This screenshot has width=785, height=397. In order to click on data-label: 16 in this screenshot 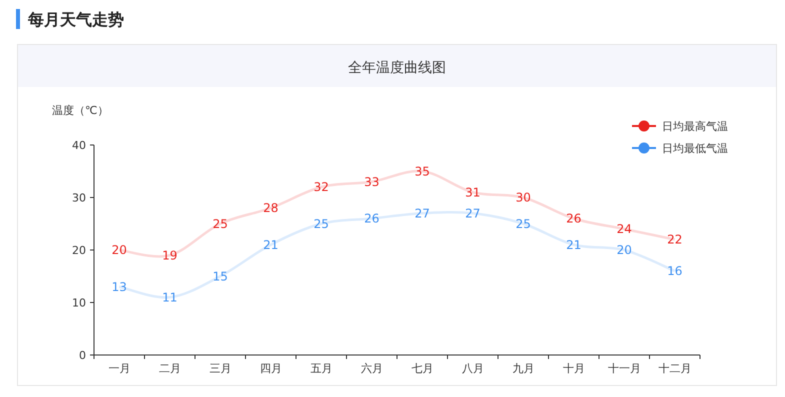, I will do `click(674, 271)`.